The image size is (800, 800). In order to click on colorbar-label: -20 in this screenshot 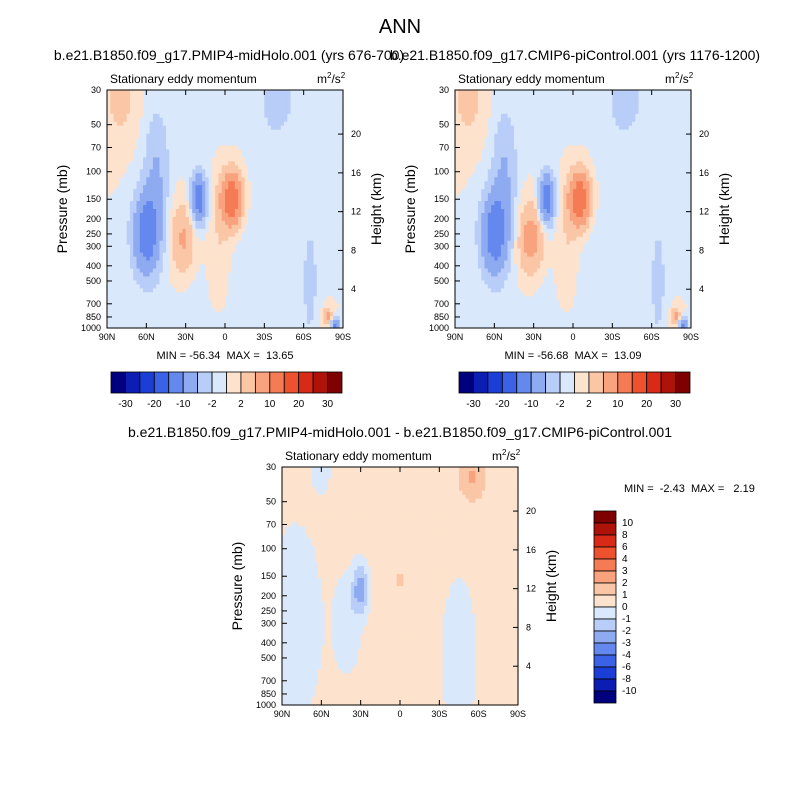, I will do `click(154, 404)`.